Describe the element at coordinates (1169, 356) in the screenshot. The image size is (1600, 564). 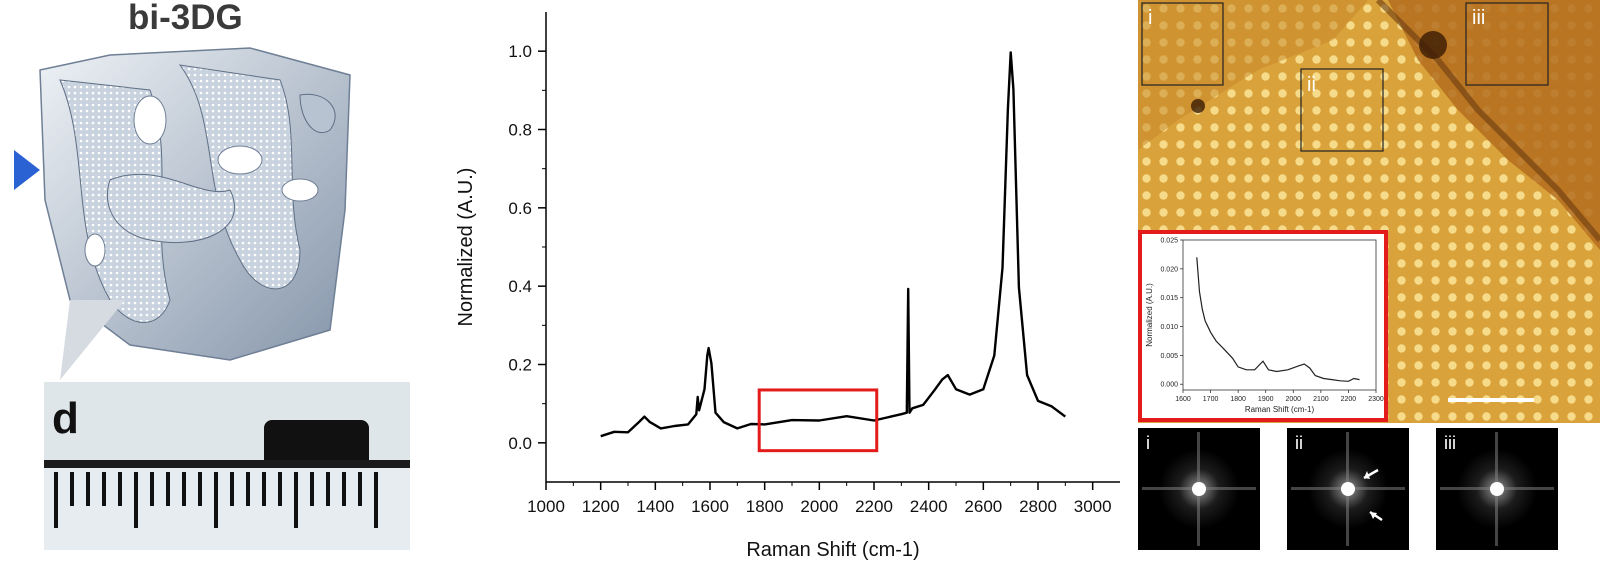
I see `inset-y-tick-label: 0.005` at that location.